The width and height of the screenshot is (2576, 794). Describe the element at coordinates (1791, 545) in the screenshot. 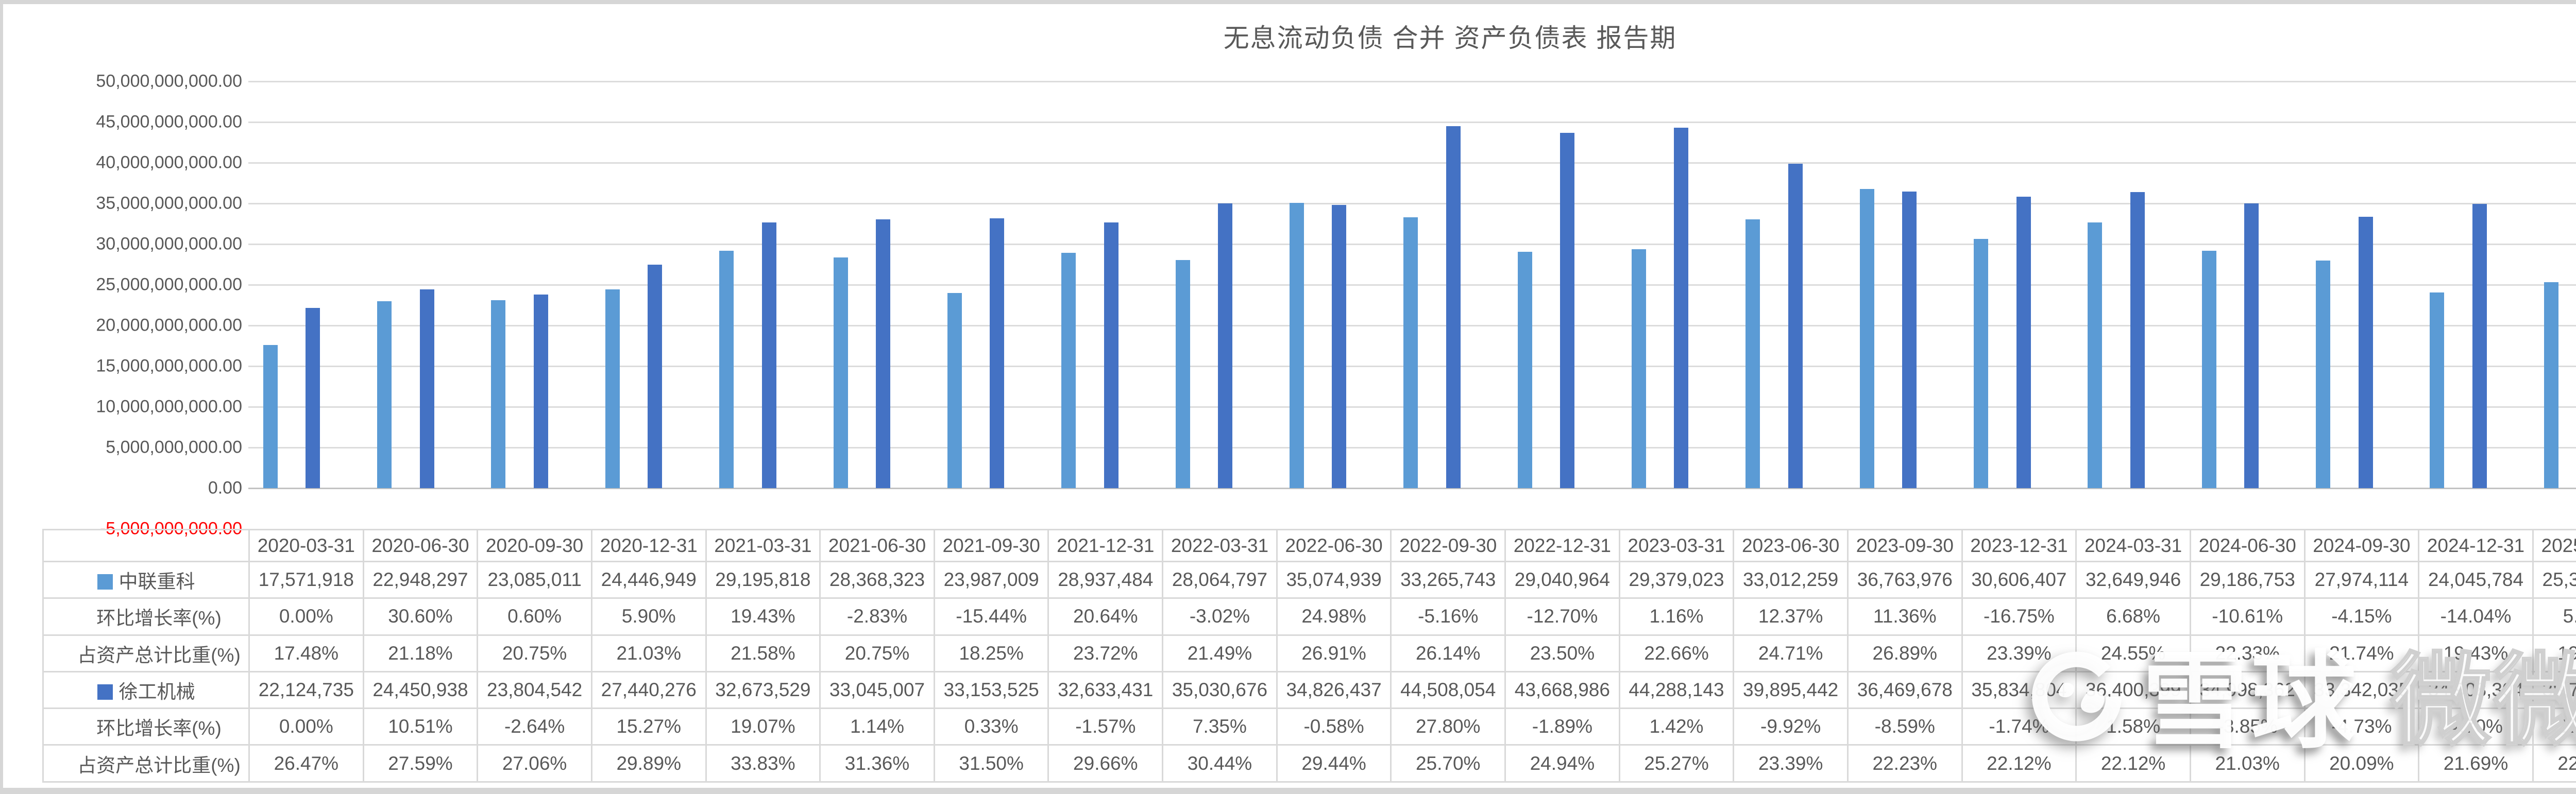

I see `table-date-header: 2023-06-30` at that location.